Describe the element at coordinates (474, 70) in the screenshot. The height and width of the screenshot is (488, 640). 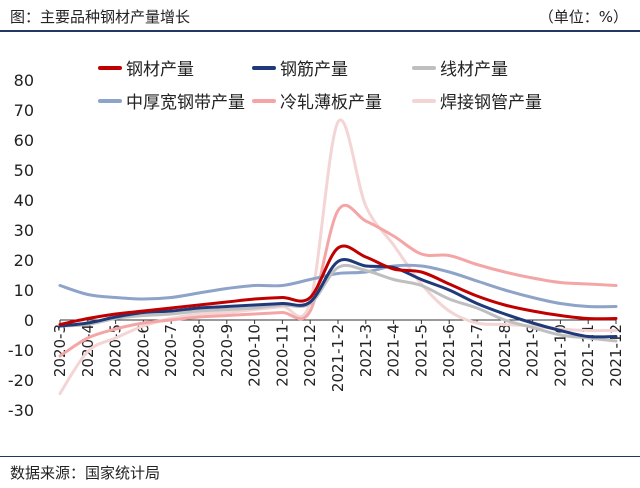
I see `legend-label: 线材产量` at that location.